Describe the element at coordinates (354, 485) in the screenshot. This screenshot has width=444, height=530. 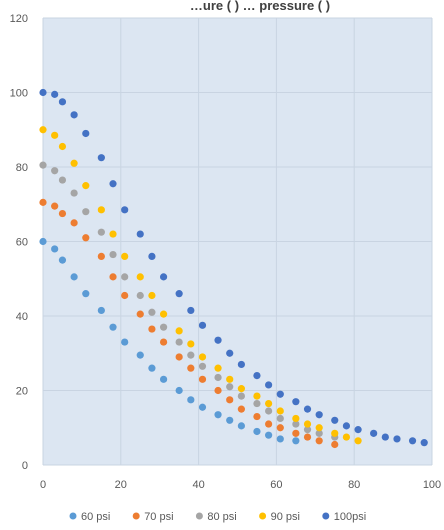
I see `x-tick-label: 80` at that location.